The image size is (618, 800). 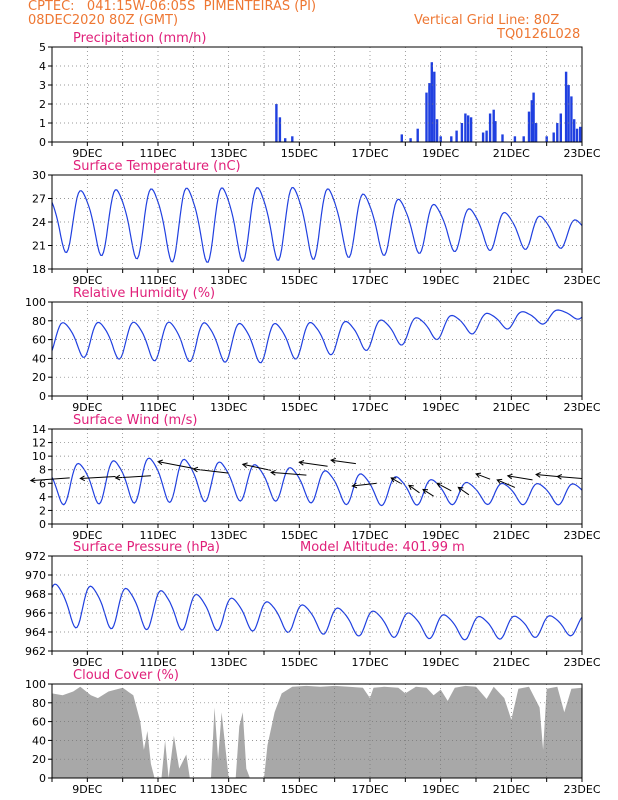 I want to click on wind-ytick-label: 14, so click(x=39, y=429).